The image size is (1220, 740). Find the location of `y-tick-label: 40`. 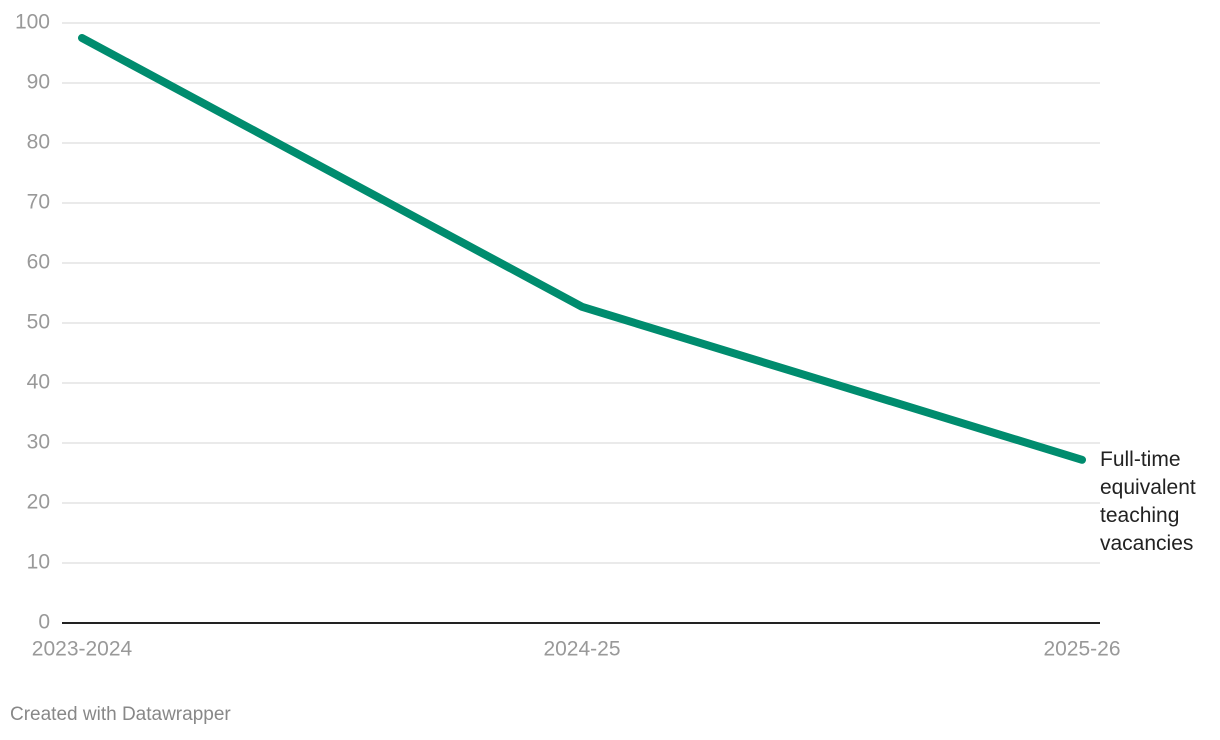

y-tick-label: 40 is located at coordinates (38, 382).